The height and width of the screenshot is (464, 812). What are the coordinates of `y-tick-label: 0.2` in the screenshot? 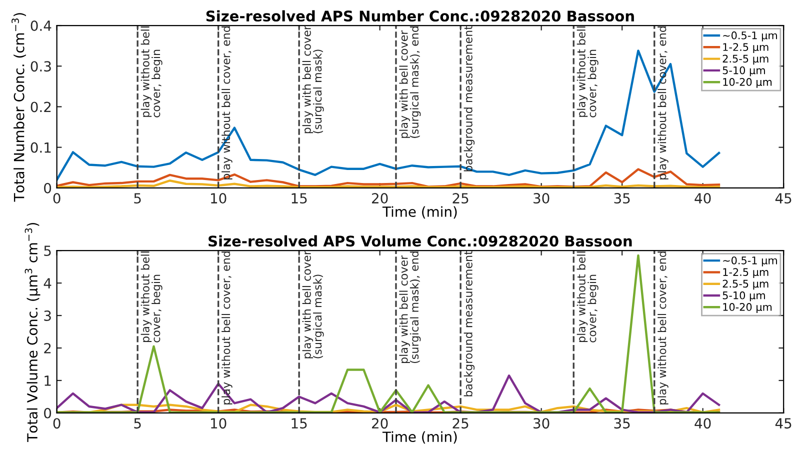 It's located at (40, 107).